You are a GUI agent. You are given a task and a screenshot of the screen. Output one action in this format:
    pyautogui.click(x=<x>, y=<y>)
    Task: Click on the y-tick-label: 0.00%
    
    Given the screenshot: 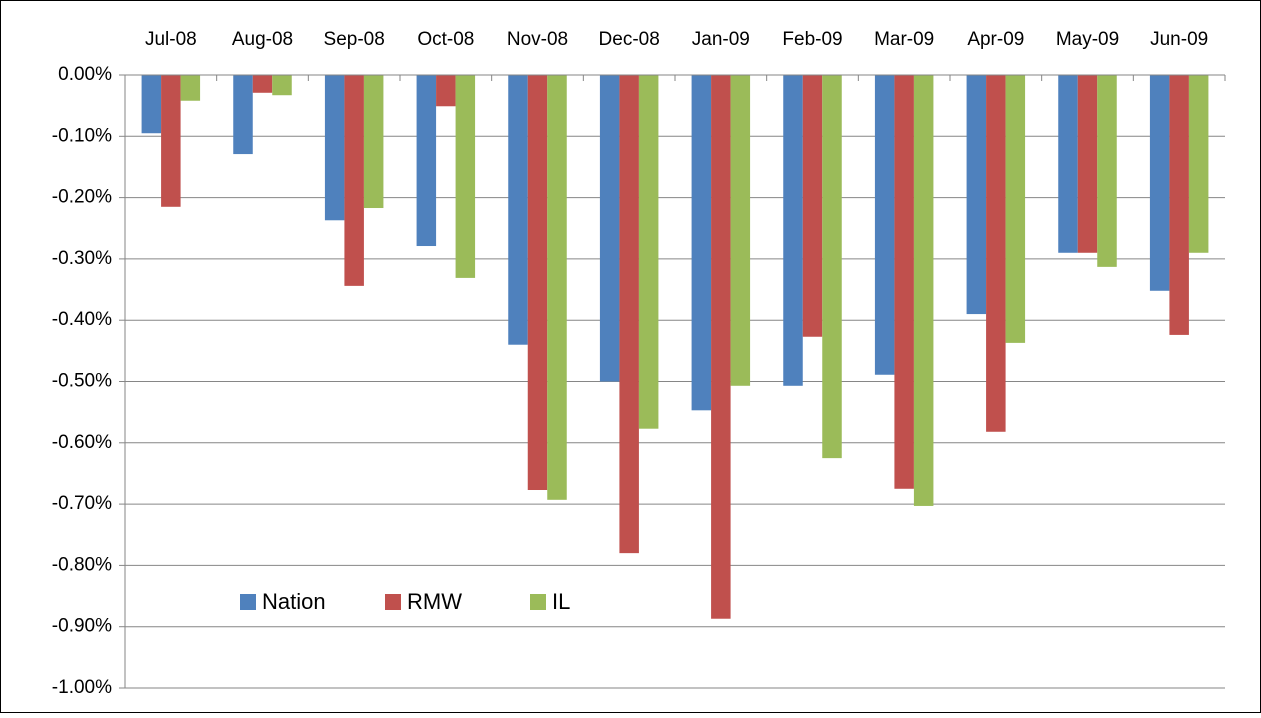 What is the action you would take?
    pyautogui.click(x=85, y=74)
    